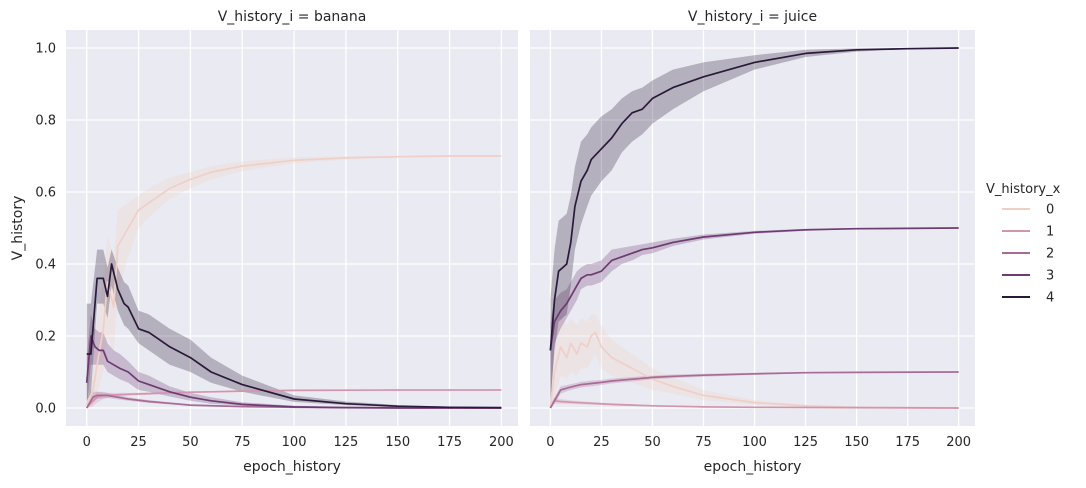 Image resolution: width=1086 pixels, height=488 pixels. I want to click on panel-title: V_history_i = juice, so click(752, 17).